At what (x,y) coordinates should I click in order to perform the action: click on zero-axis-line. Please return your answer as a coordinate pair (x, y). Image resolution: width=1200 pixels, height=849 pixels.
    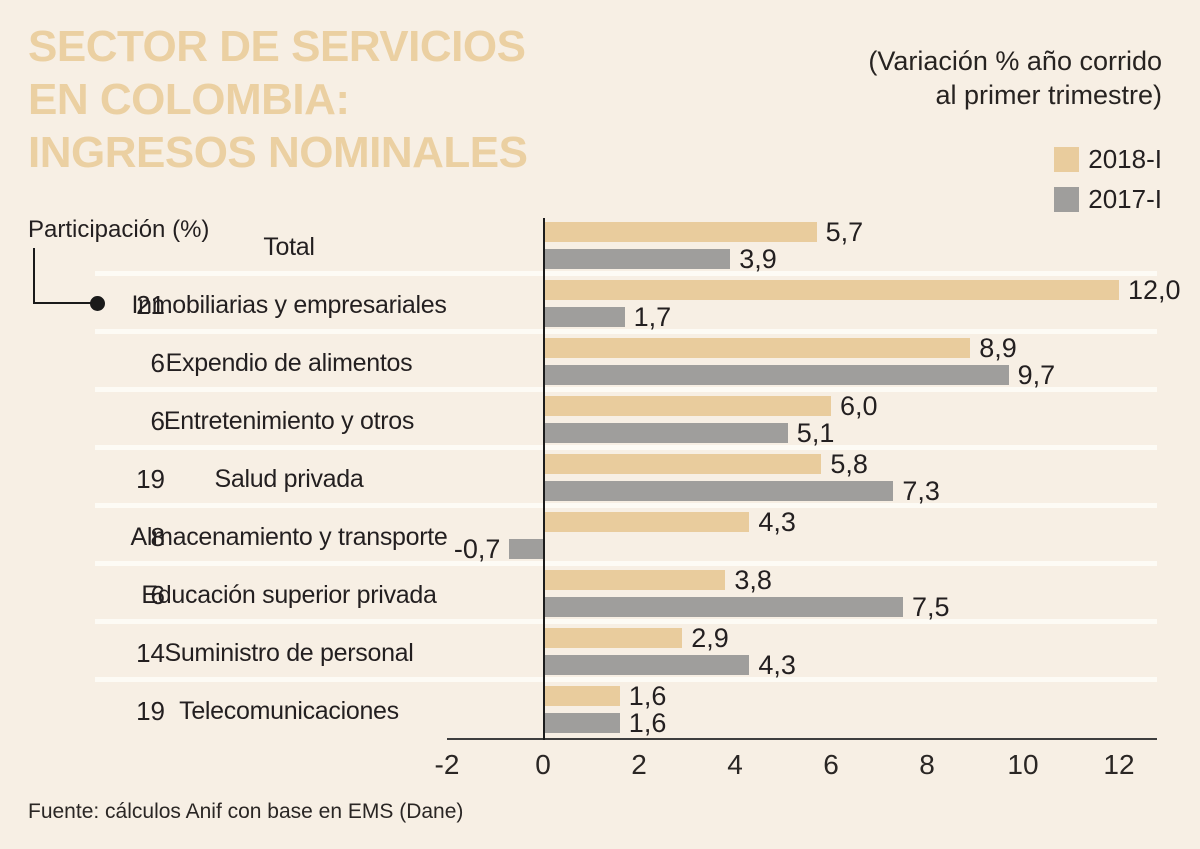
    Looking at the image, I should click on (544, 479).